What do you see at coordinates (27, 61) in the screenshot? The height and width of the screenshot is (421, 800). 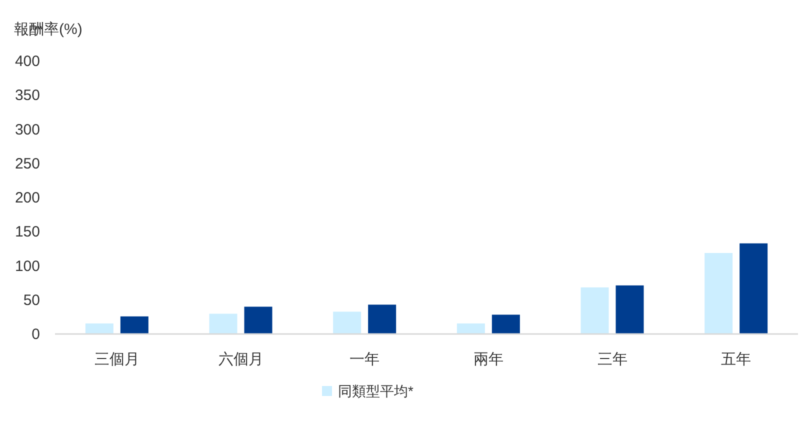 I see `y-tick-label: 400` at bounding box center [27, 61].